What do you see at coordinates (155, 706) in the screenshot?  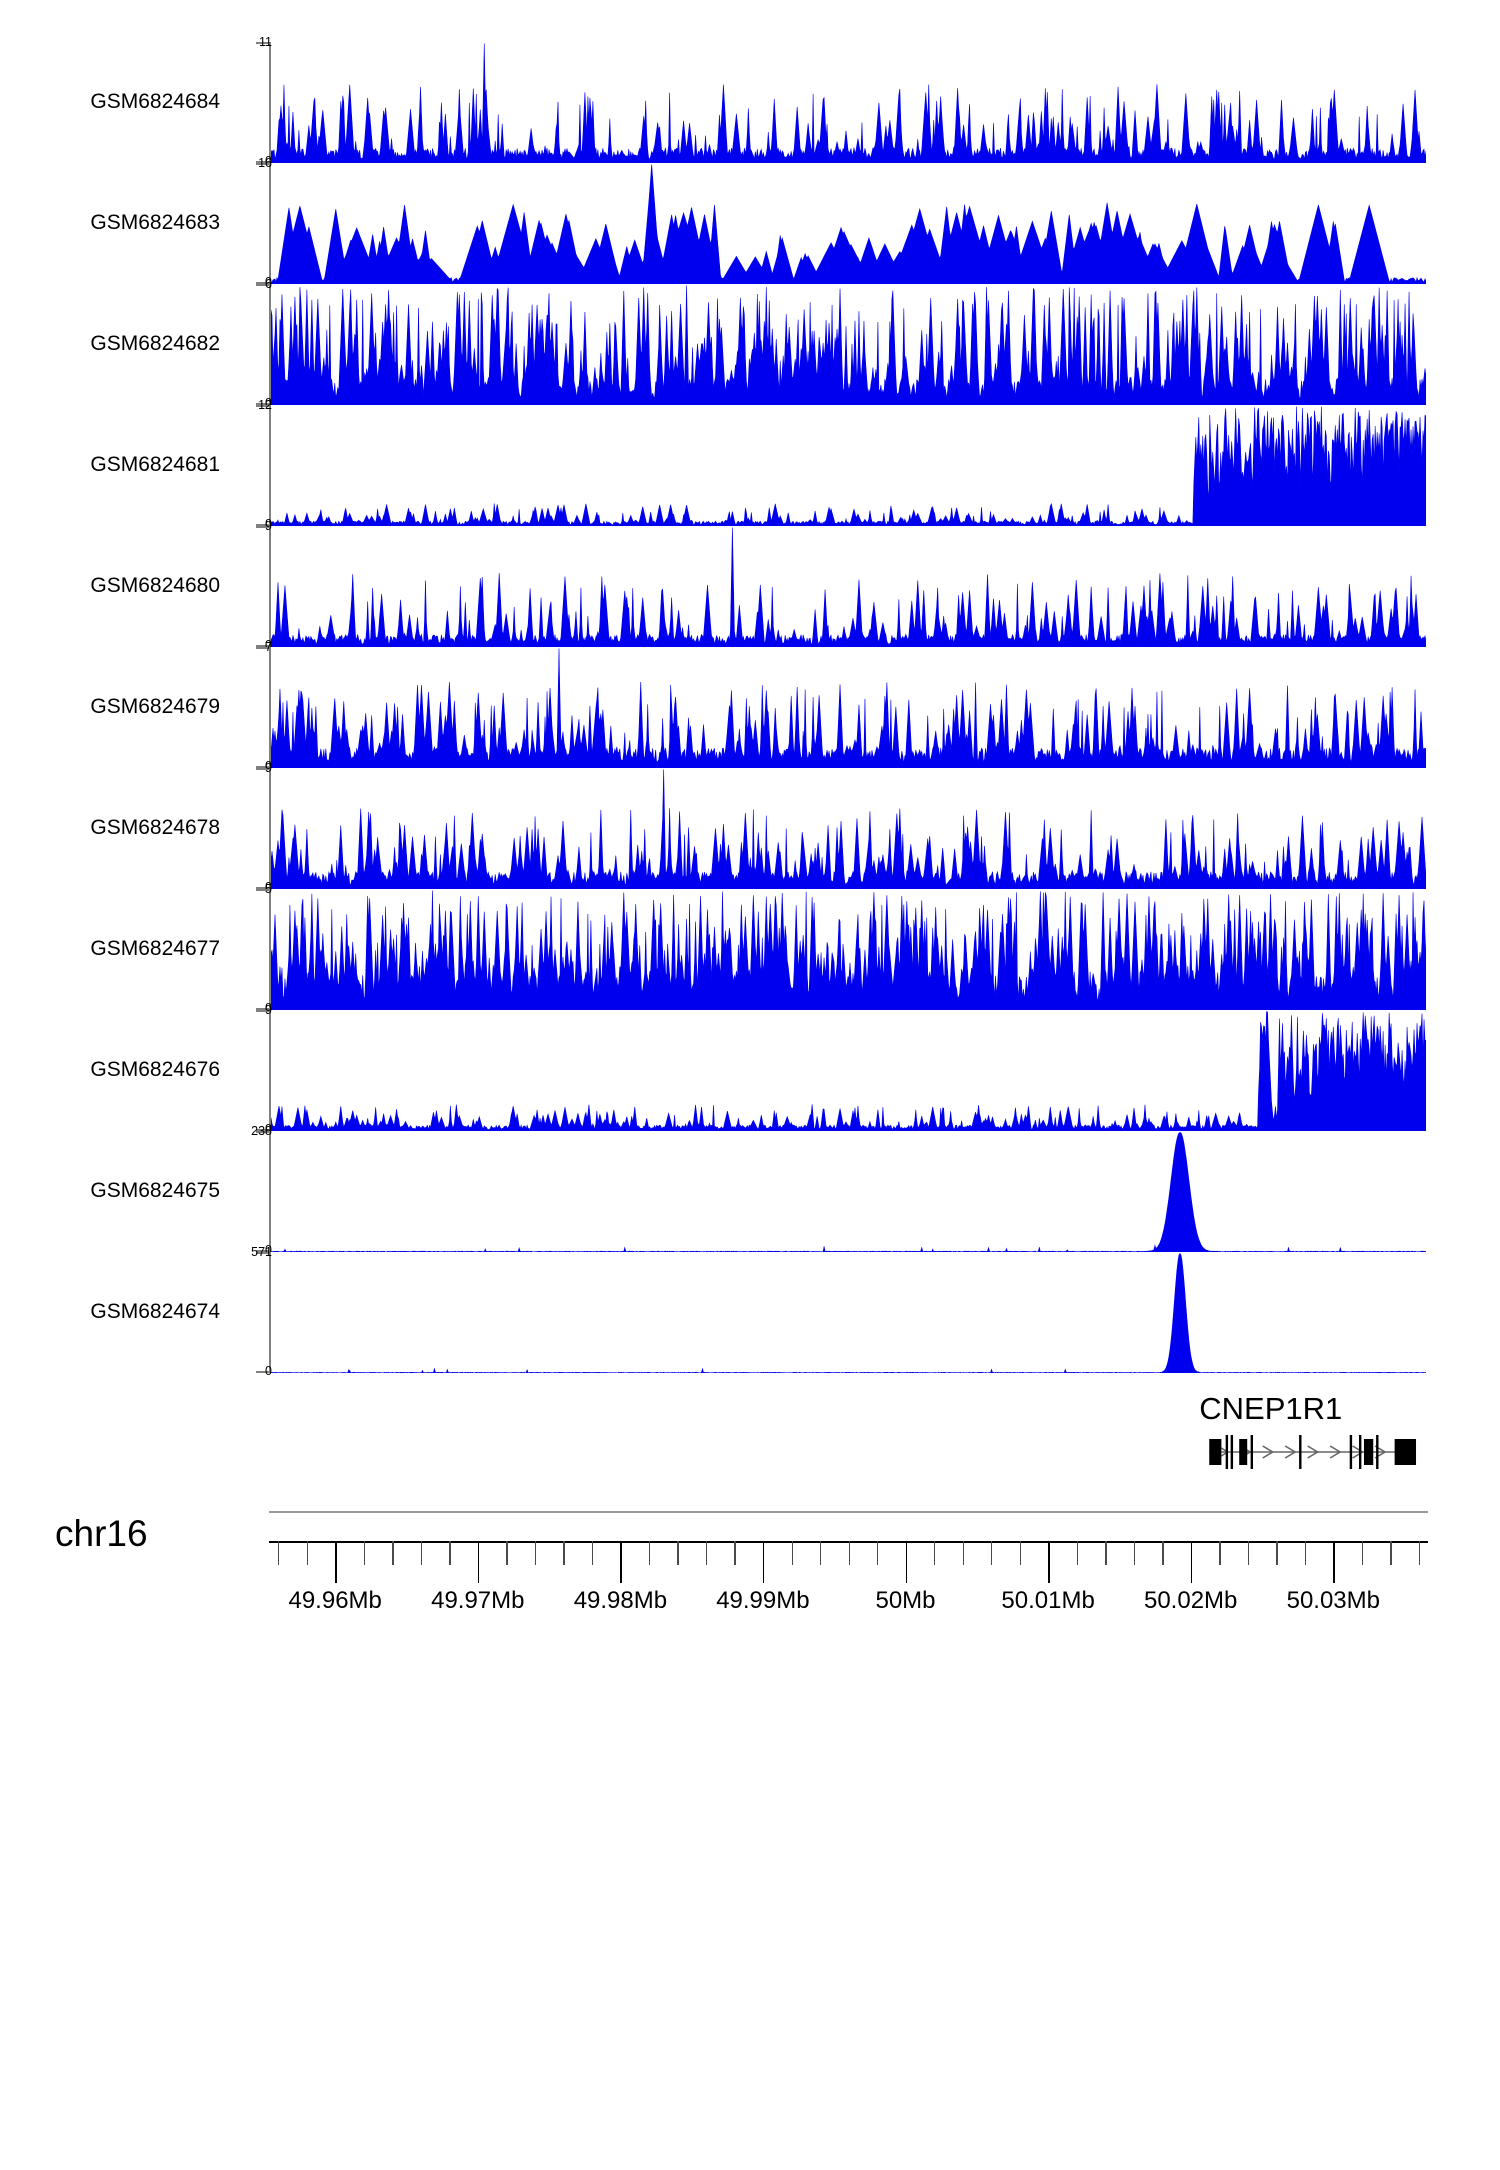 I see `track-label-gsm6824679: GSM6824679` at bounding box center [155, 706].